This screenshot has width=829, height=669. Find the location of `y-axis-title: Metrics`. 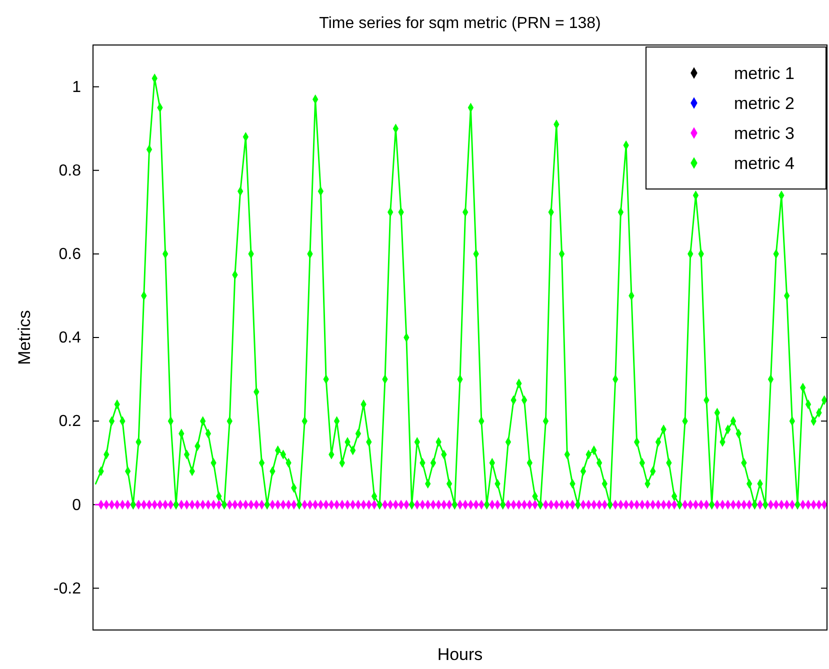

y-axis-title: Metrics is located at coordinates (24, 337).